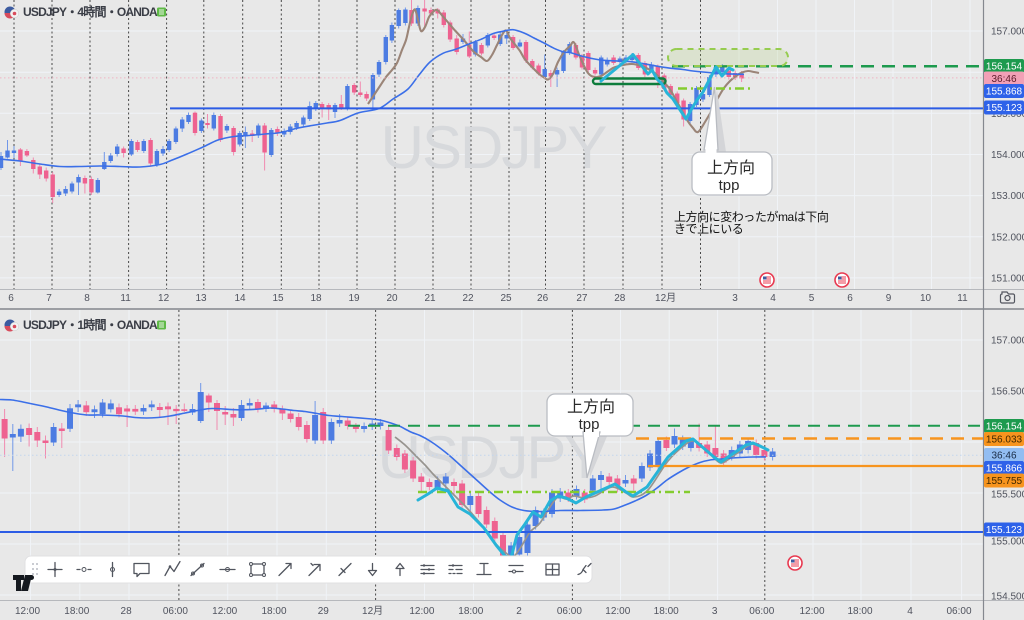 The height and width of the screenshot is (620, 1024). I want to click on svg-text: 151.000, so click(1007, 278).